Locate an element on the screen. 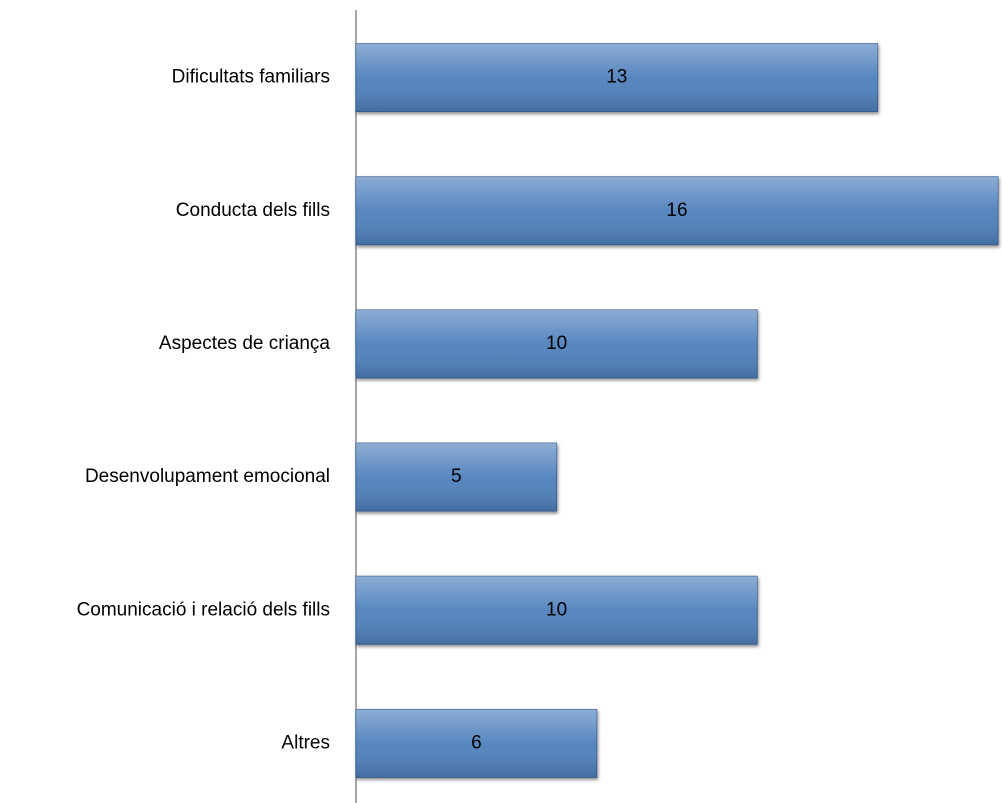  y-tick-label: Altres is located at coordinates (305, 742).